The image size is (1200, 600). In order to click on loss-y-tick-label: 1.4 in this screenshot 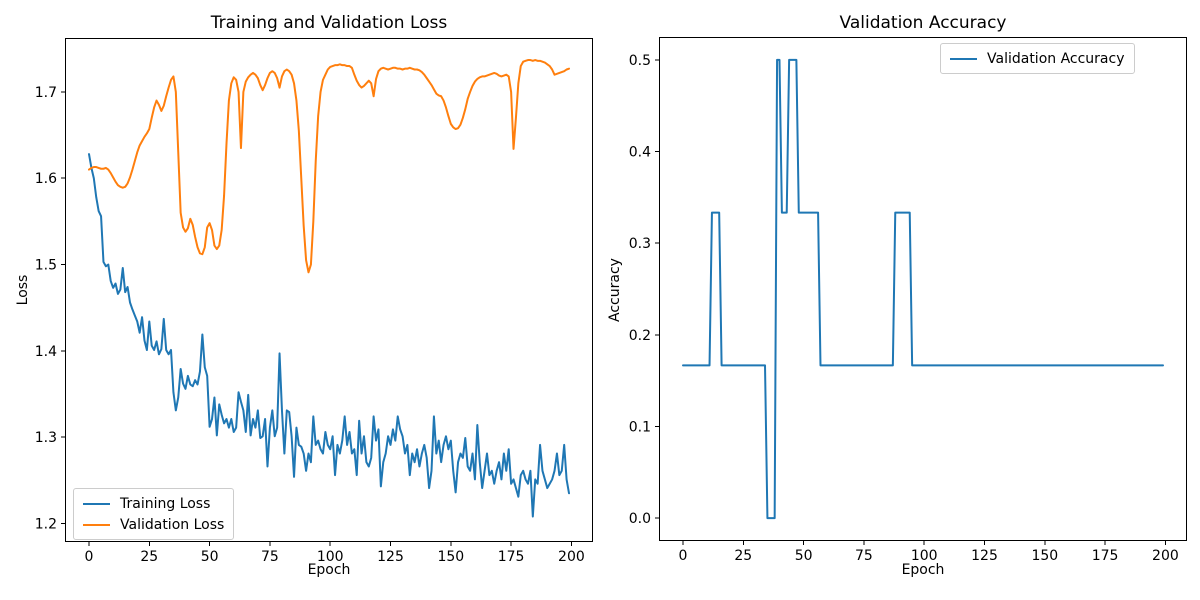, I will do `click(46, 352)`.